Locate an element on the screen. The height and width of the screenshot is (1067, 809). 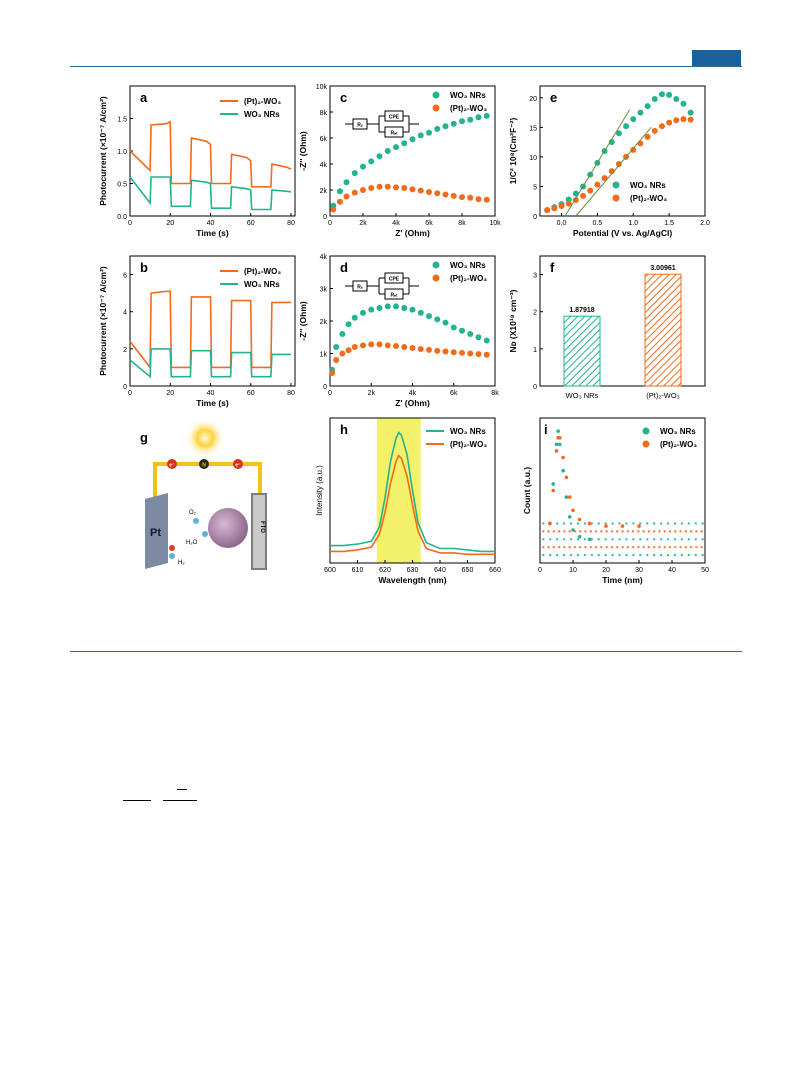
x-tick-label: 620 is located at coordinates (385, 570).